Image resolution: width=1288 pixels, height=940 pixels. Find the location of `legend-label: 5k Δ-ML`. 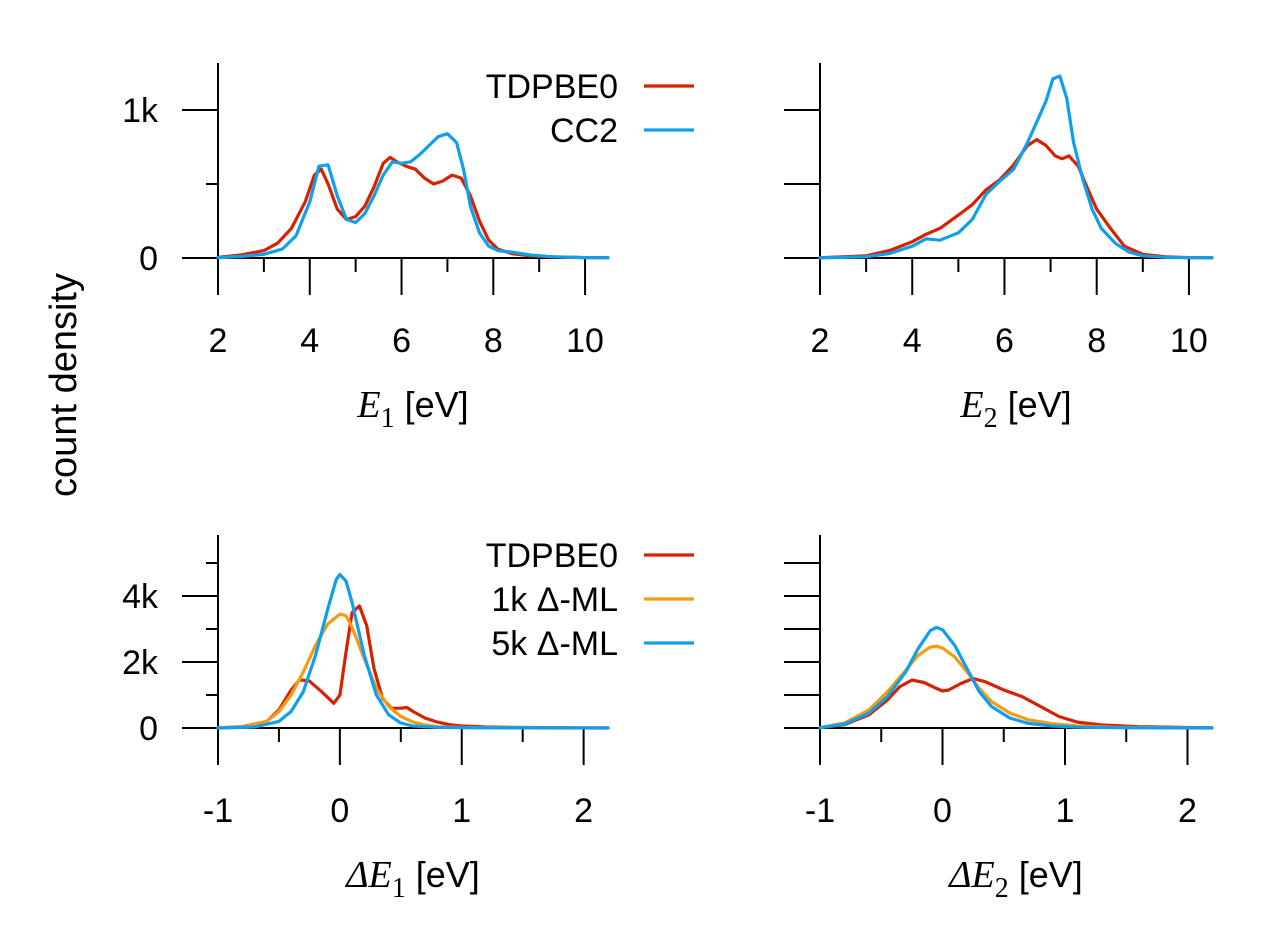

legend-label: 5k Δ-ML is located at coordinates (554, 644).